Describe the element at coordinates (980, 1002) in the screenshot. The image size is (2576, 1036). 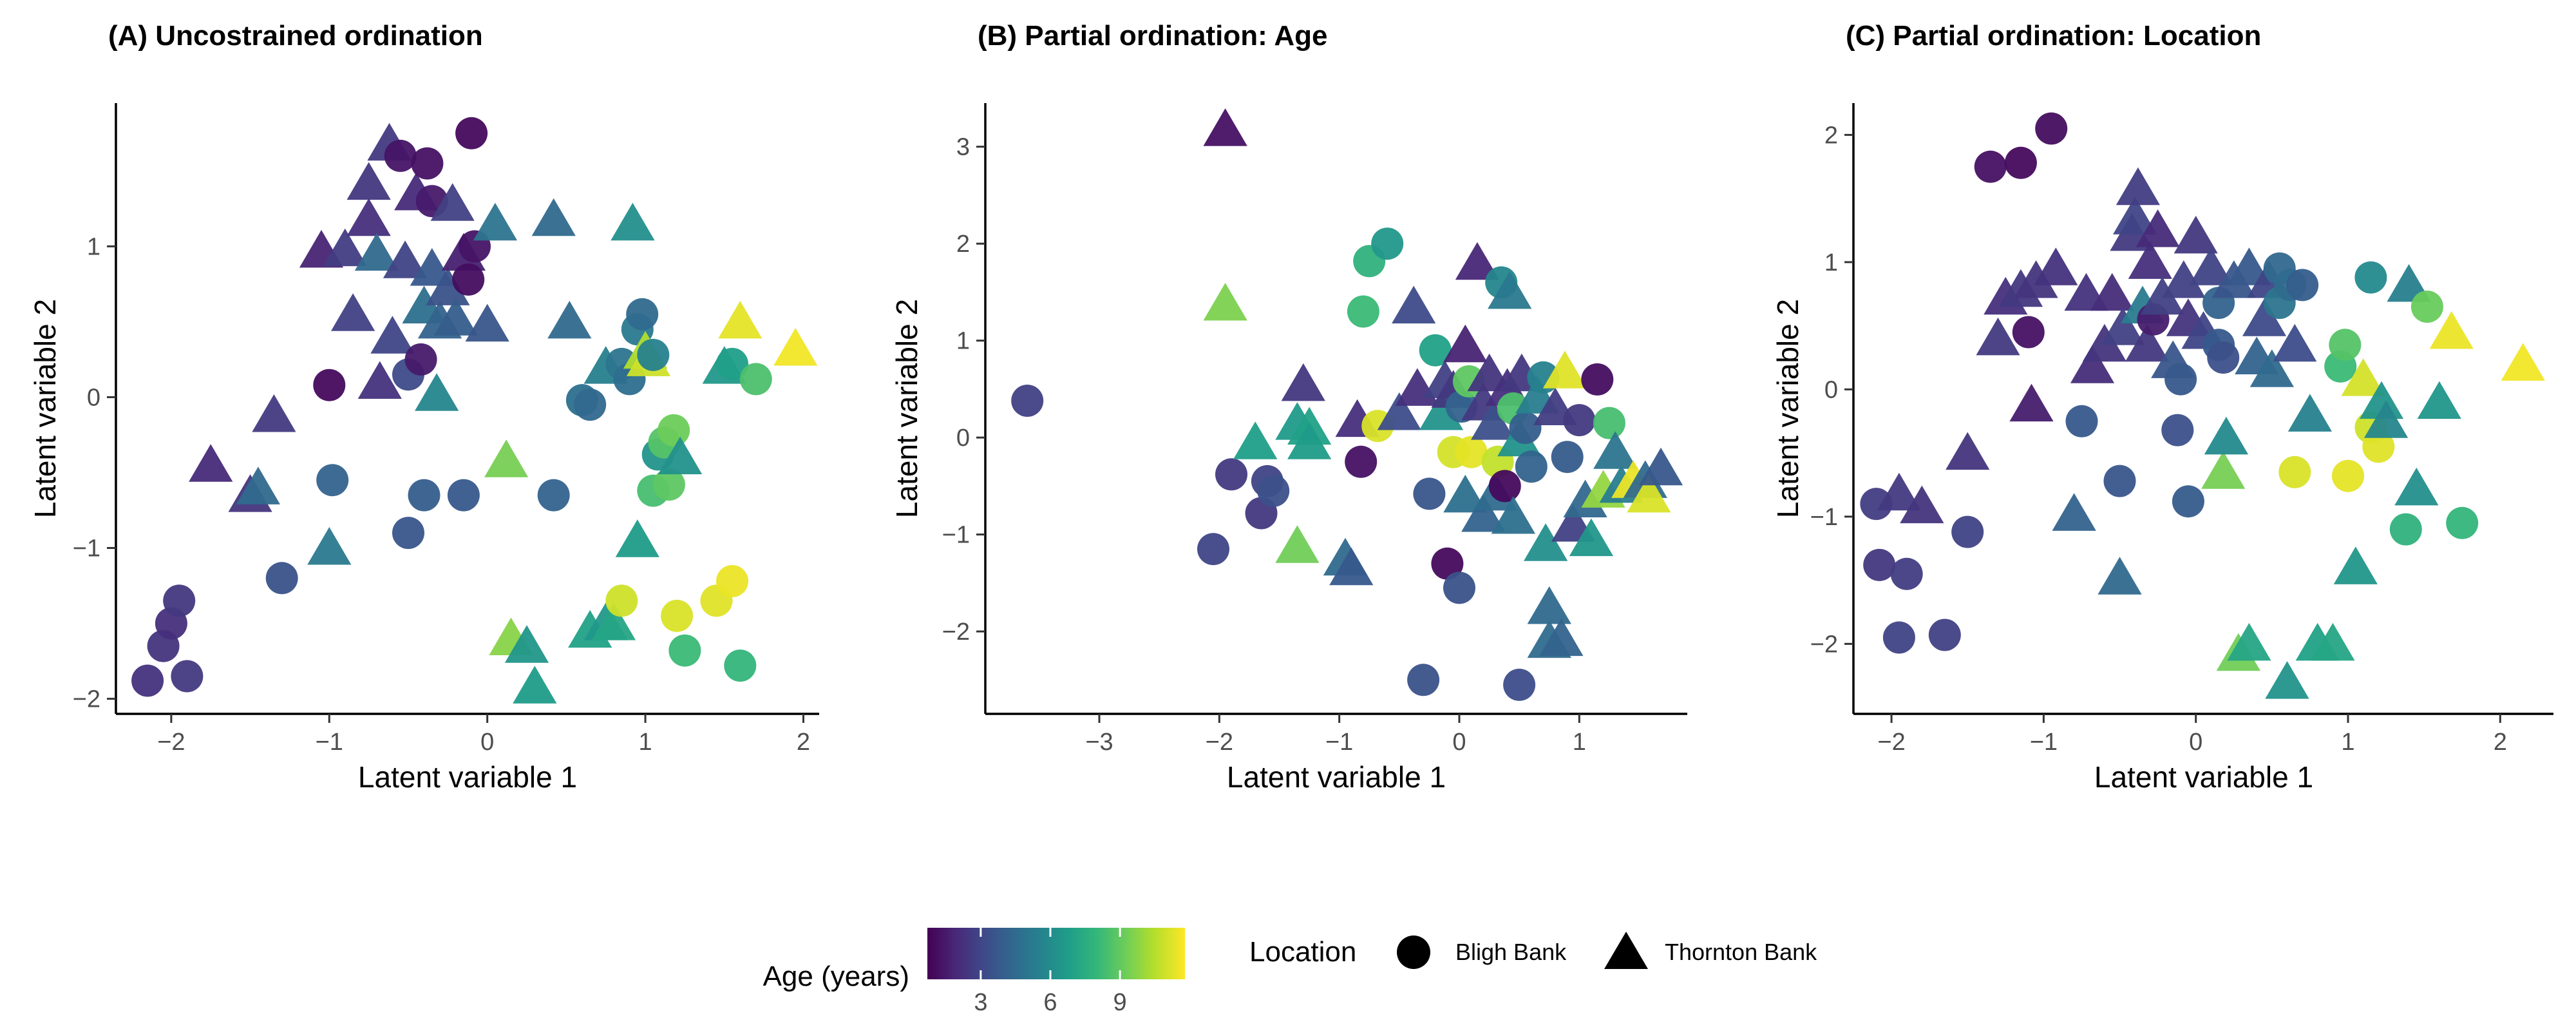
I see `colorbar-tick-label: 3` at that location.